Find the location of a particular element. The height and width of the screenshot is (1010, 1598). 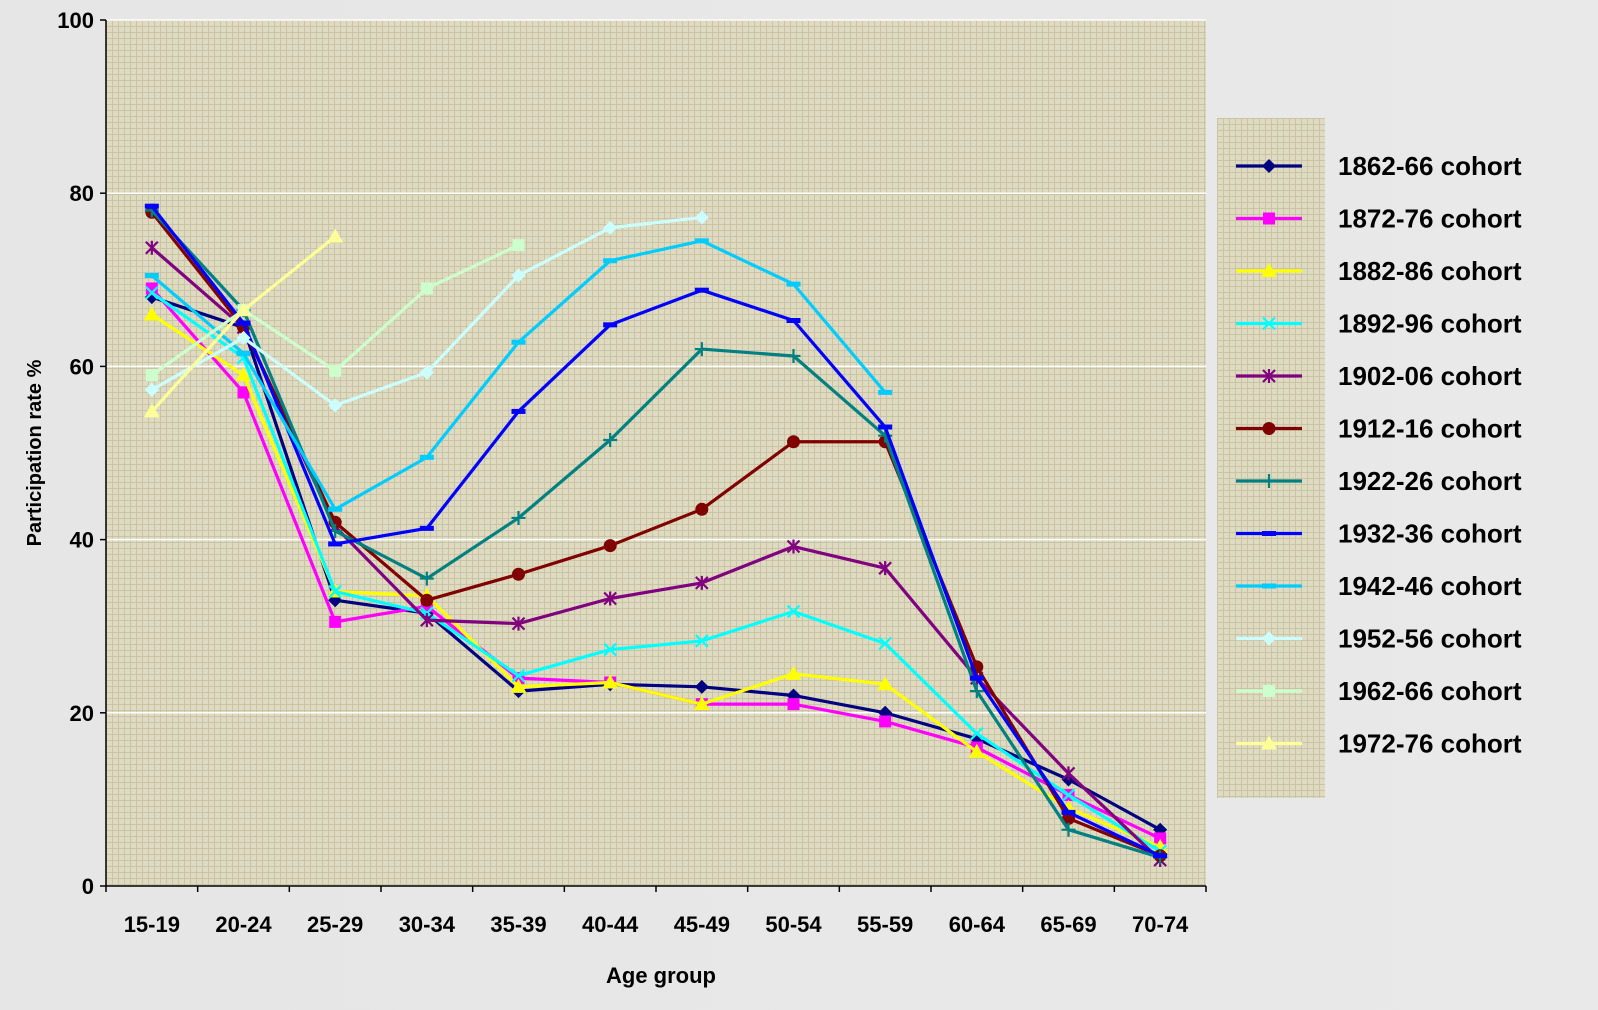

x-tick-label-30-34: 30-34 is located at coordinates (427, 924).